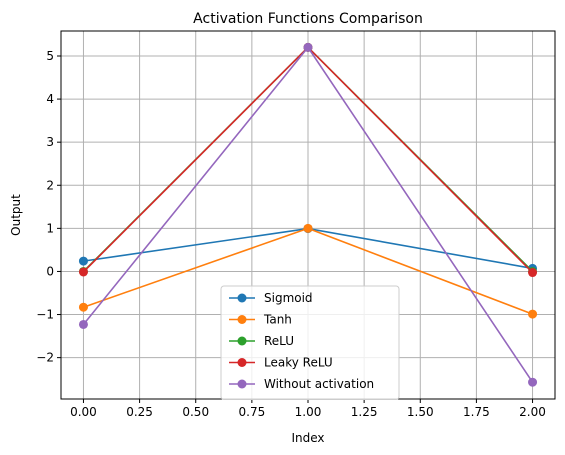 This screenshot has height=455, width=565. I want to click on legend-item: ReLU, so click(261, 341).